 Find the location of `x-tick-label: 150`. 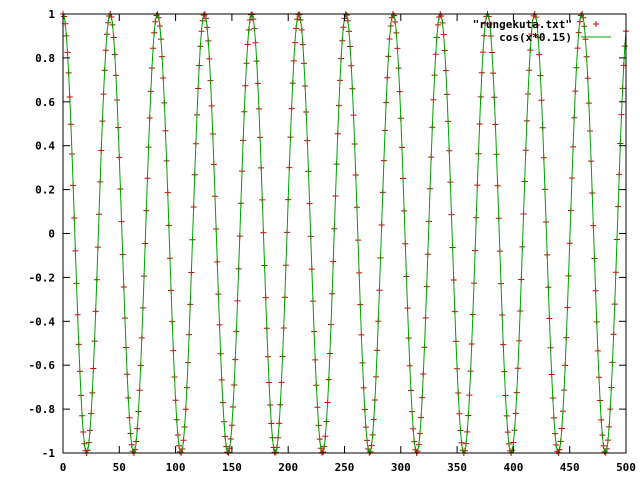

x-tick-label: 150 is located at coordinates (232, 467).